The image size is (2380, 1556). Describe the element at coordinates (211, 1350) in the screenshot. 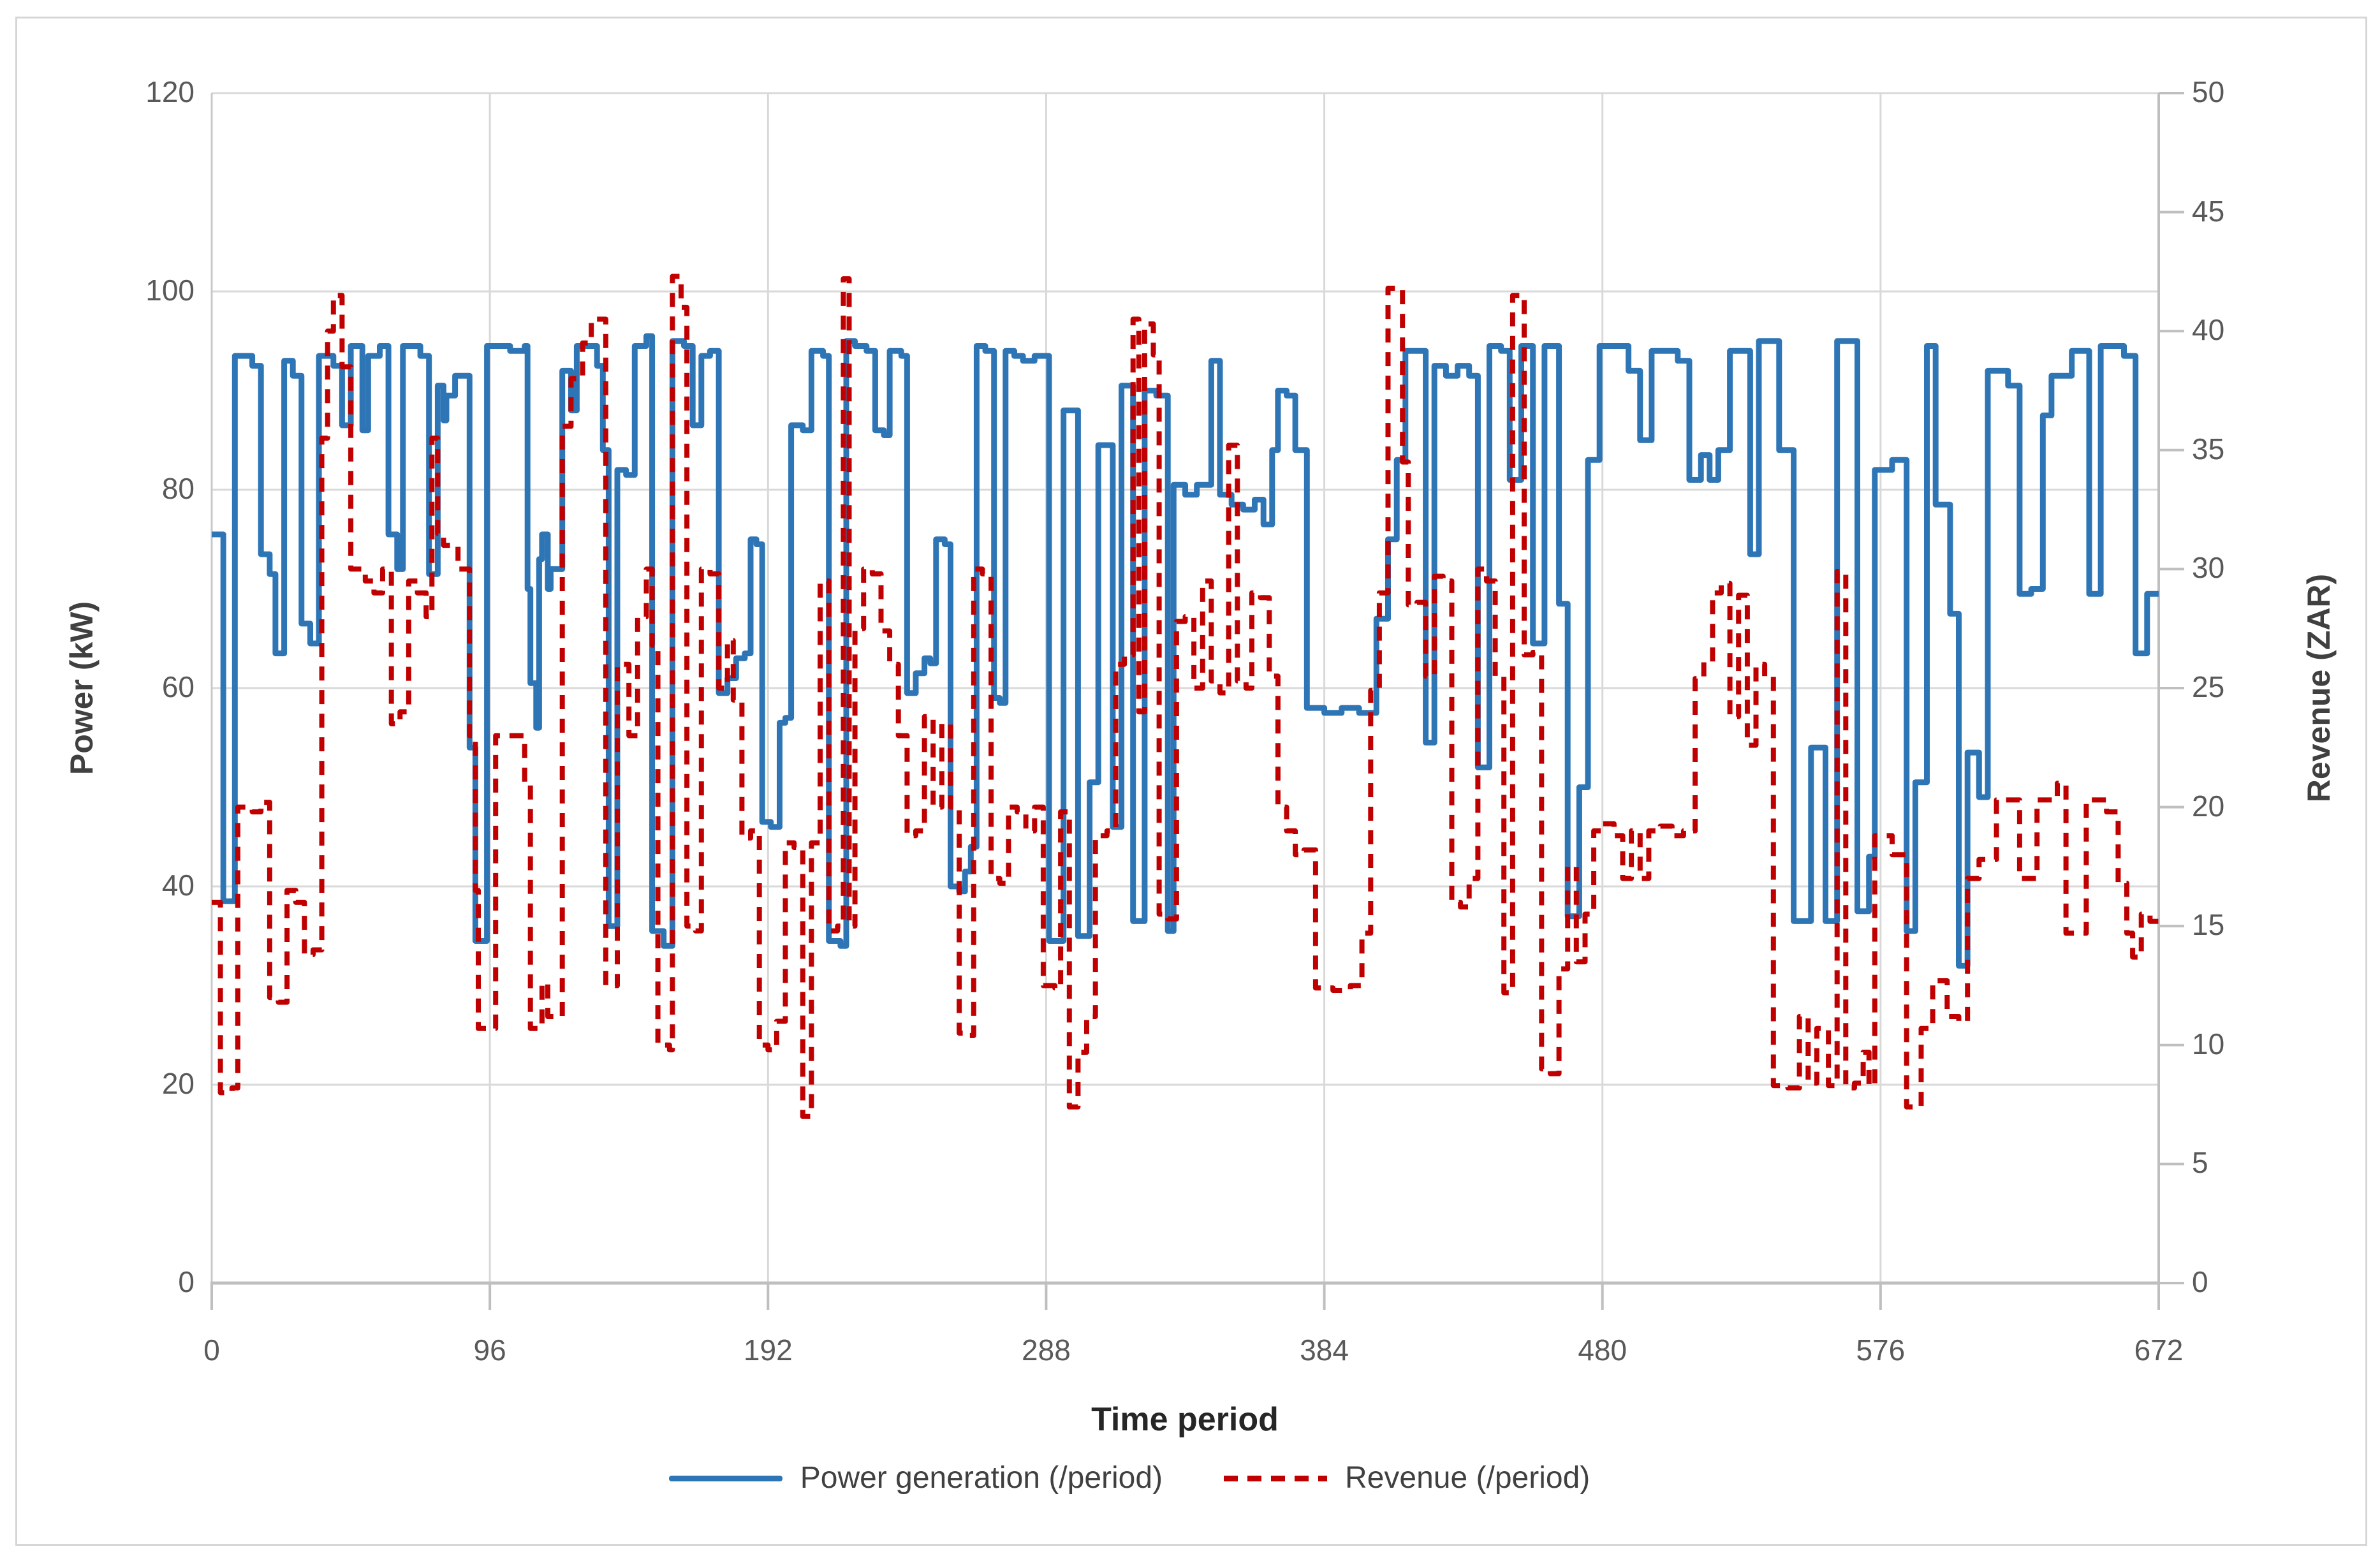

I see `x-tick-label: 0` at that location.